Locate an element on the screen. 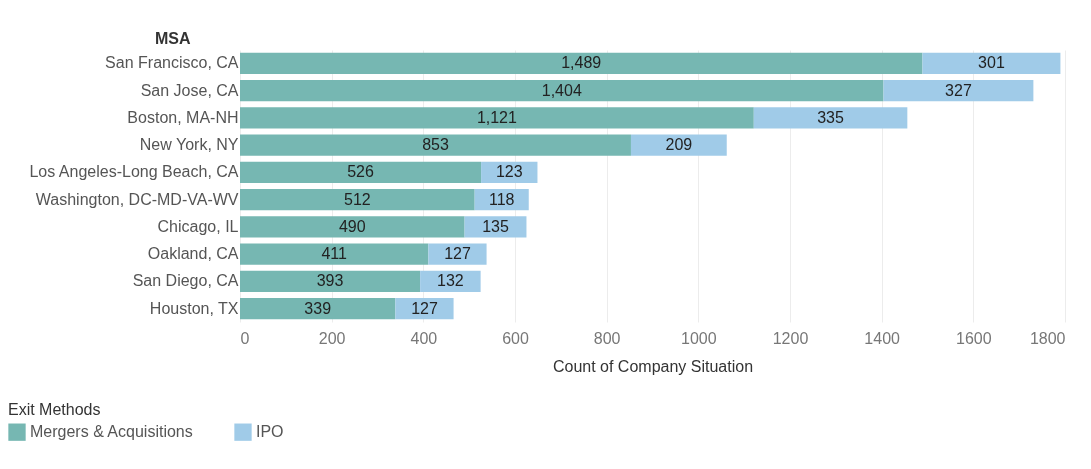 This screenshot has width=1091, height=469. data-label: 1,404 is located at coordinates (561, 90).